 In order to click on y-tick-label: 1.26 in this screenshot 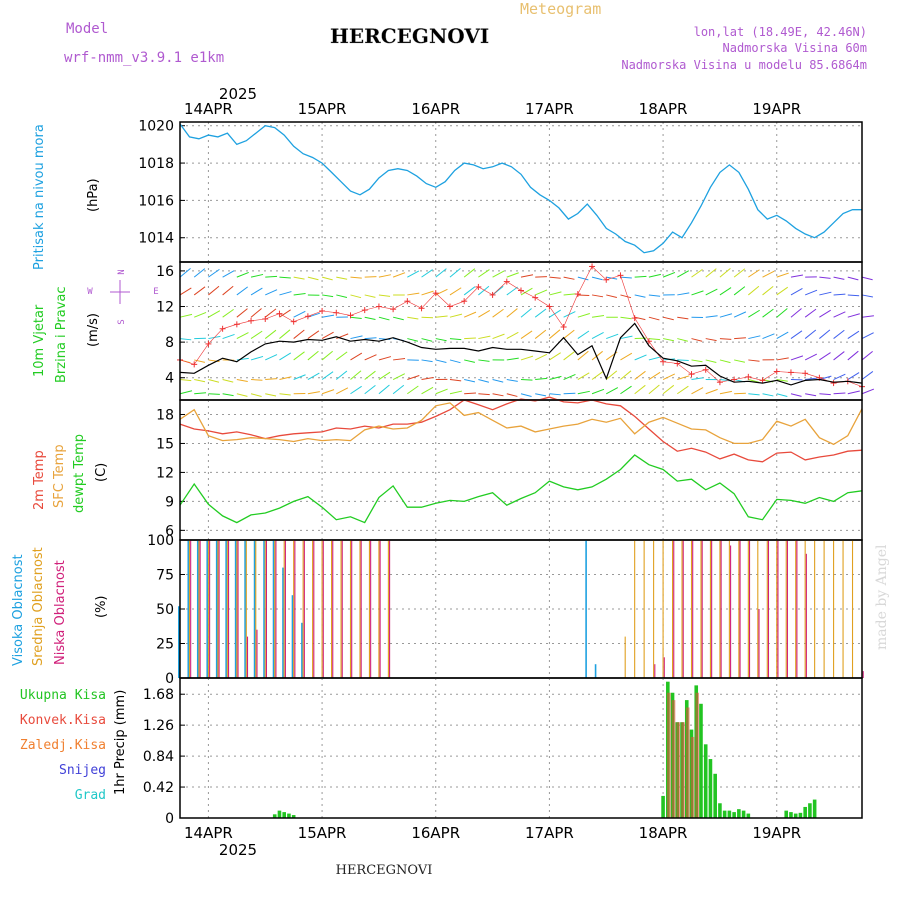, I will do `click(158, 726)`.